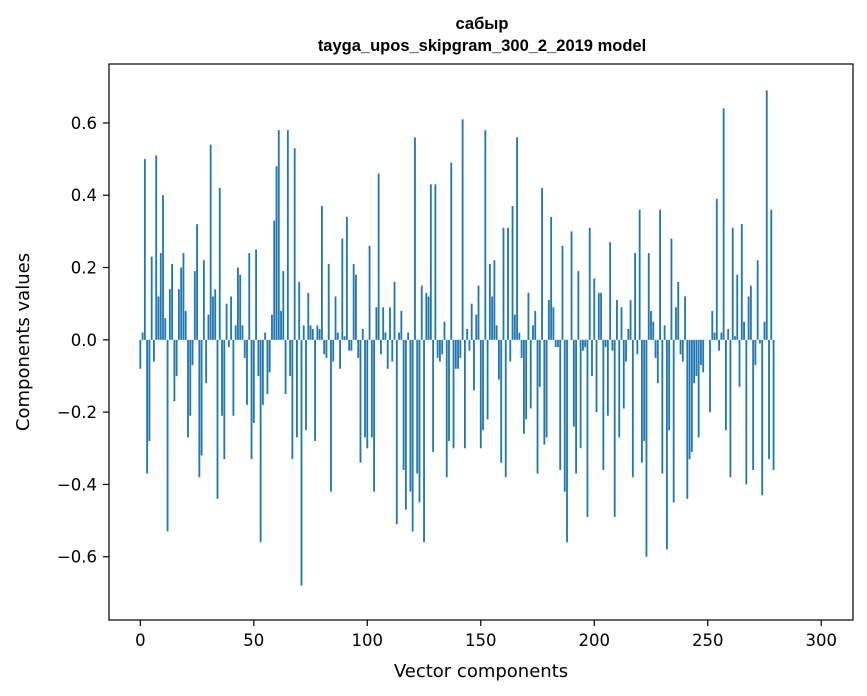  What do you see at coordinates (482, 46) in the screenshot?
I see `chart-subtitle: tayga_upos_skipgram_300_2_2019 model` at bounding box center [482, 46].